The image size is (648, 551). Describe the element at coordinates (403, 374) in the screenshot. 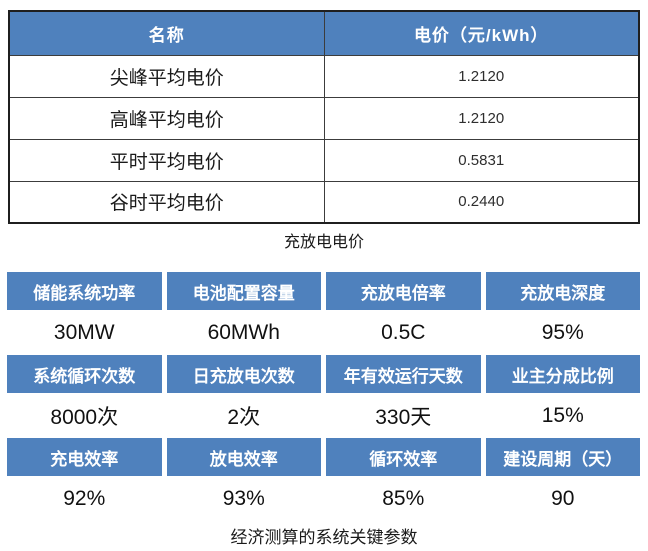

I see `param-header-cell: 年有效运行天数` at that location.